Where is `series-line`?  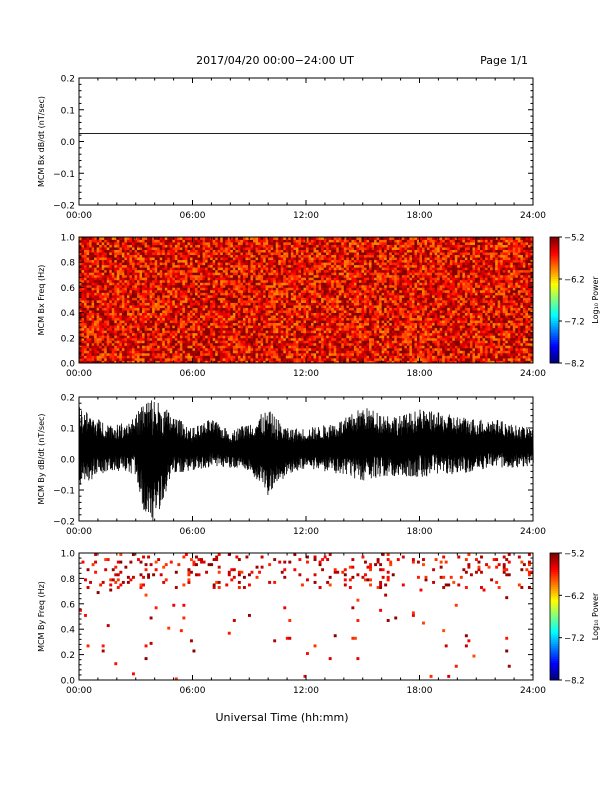 series-line is located at coordinates (306, 460).